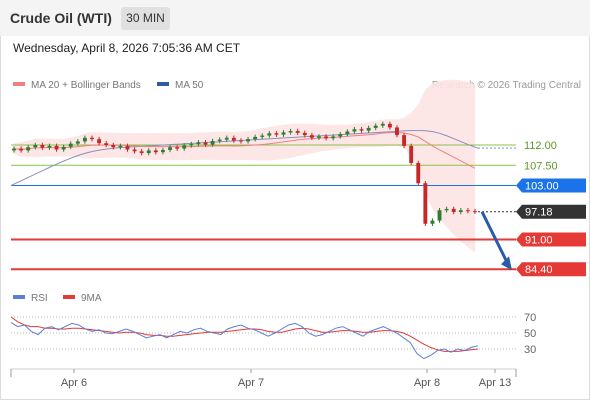 The width and height of the screenshot is (590, 400). Describe the element at coordinates (189, 85) in the screenshot. I see `ma50-legend-label: MA 50` at that location.